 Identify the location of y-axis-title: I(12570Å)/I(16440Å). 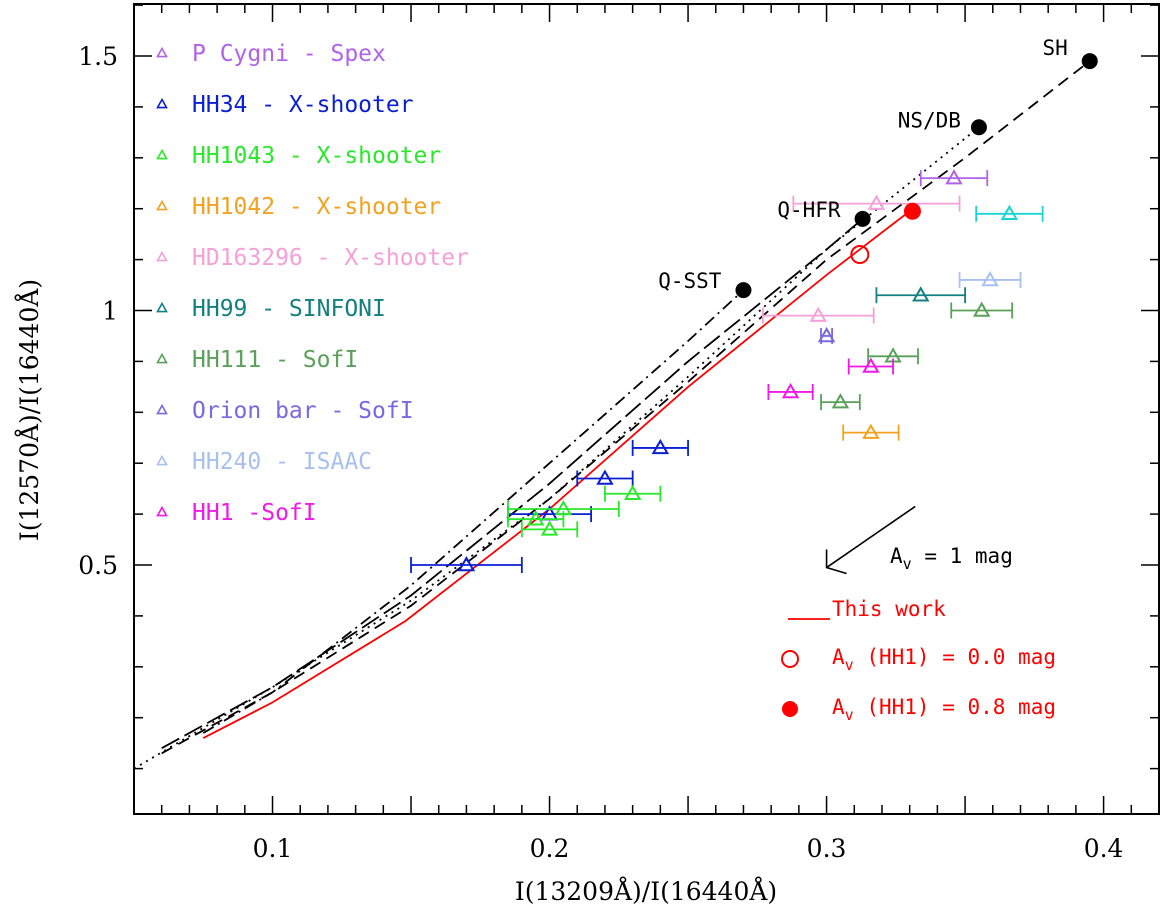
(29, 410).